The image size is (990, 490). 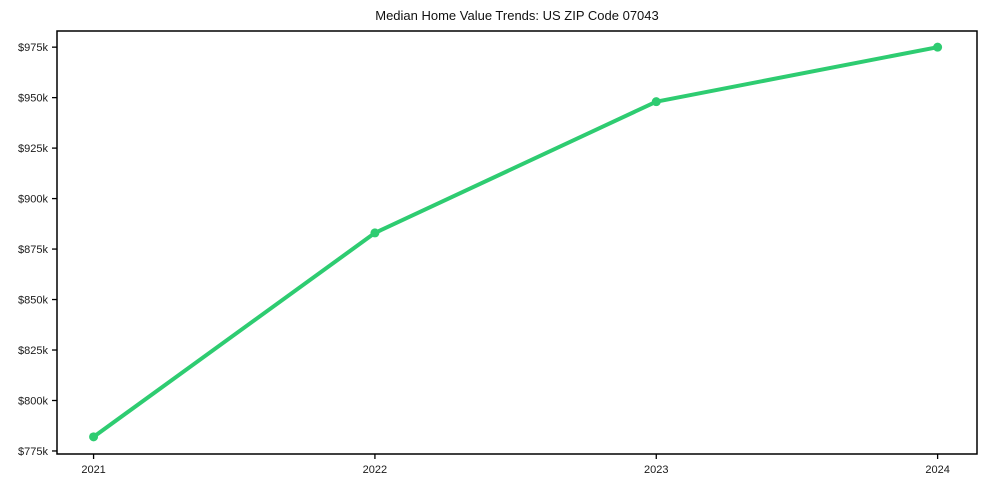 I want to click on y-axis-tick-label: $800k, so click(x=33, y=401).